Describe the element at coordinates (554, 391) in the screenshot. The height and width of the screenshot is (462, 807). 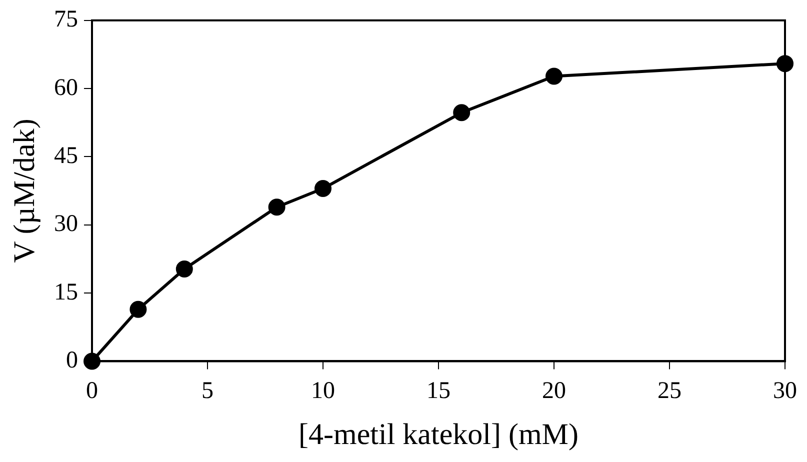
I see `x-tick-label: 20` at that location.